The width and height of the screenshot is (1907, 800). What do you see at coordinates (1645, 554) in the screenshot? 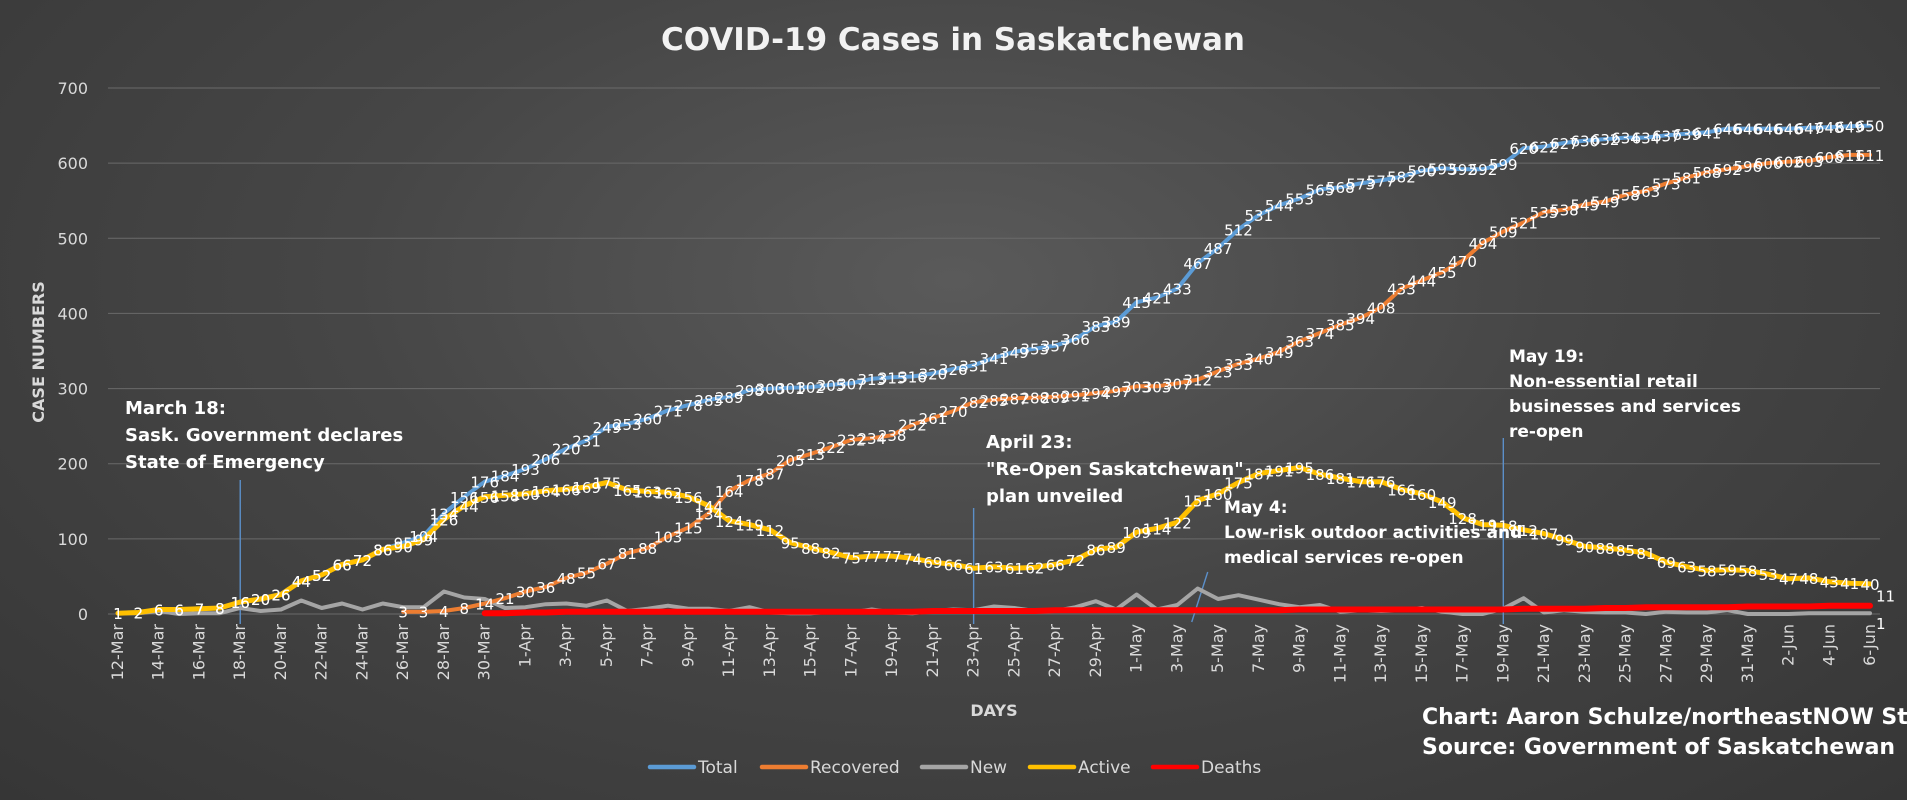
I see `data-label-active: 81` at bounding box center [1645, 554].